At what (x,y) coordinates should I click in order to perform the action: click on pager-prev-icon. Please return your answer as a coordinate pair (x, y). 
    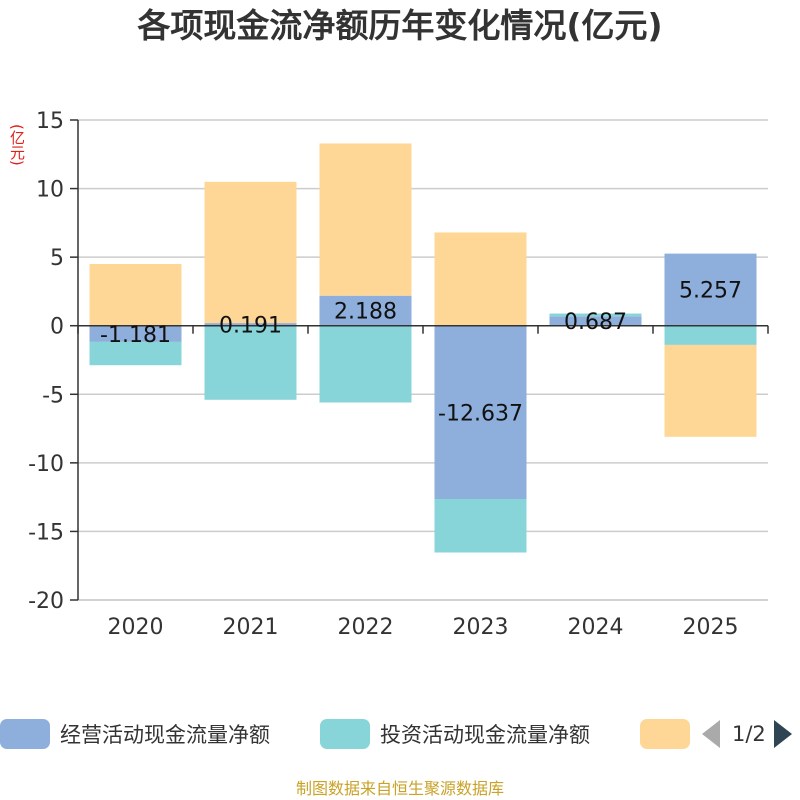
    Looking at the image, I should click on (711, 734).